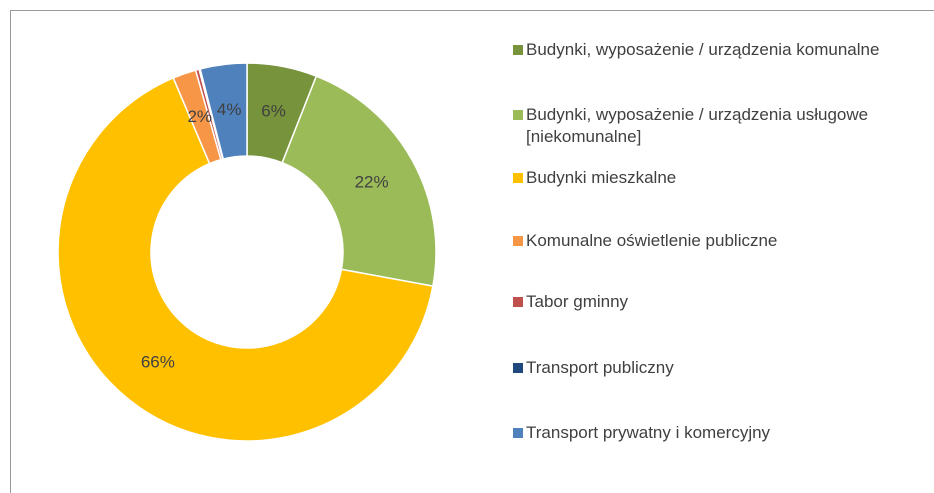 This screenshot has width=934, height=493. What do you see at coordinates (648, 432) in the screenshot?
I see `legend-label: Transport prywatny i komercyjny` at bounding box center [648, 432].